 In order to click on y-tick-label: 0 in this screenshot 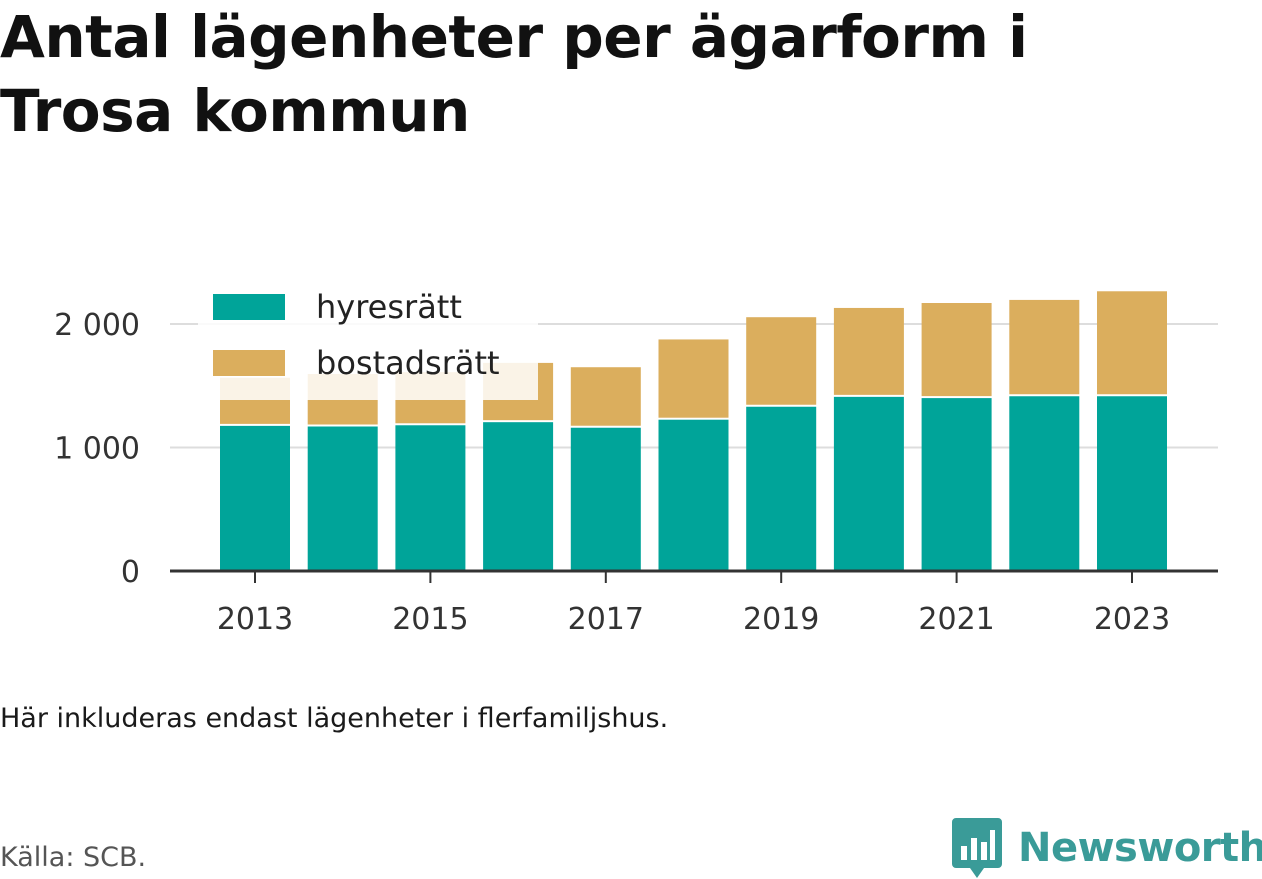, I will do `click(130, 572)`.